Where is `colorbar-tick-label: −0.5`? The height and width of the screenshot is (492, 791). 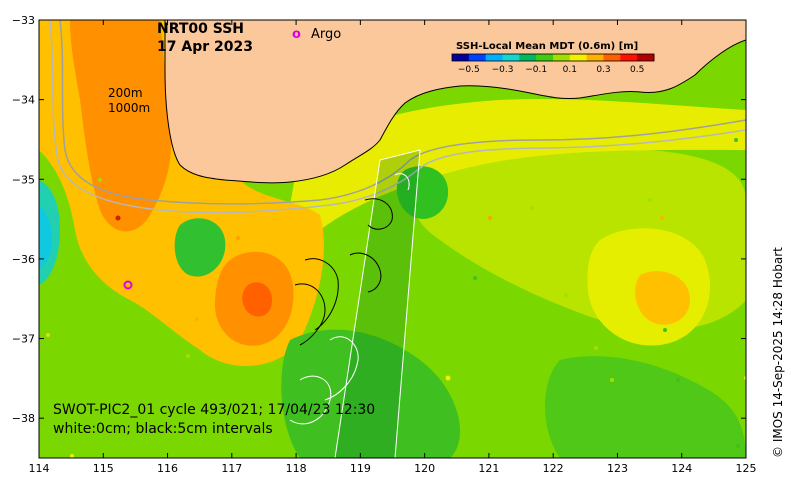
colorbar-tick-label: −0.5 is located at coordinates (469, 70).